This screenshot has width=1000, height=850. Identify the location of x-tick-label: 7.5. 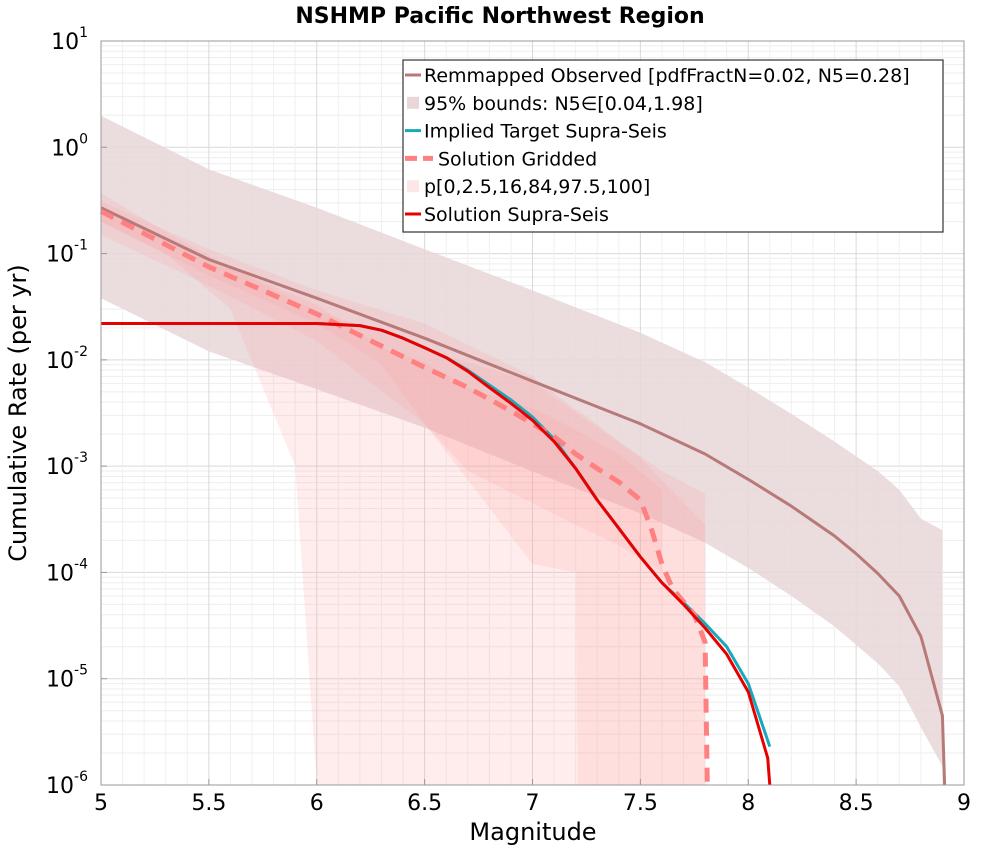
(640, 803).